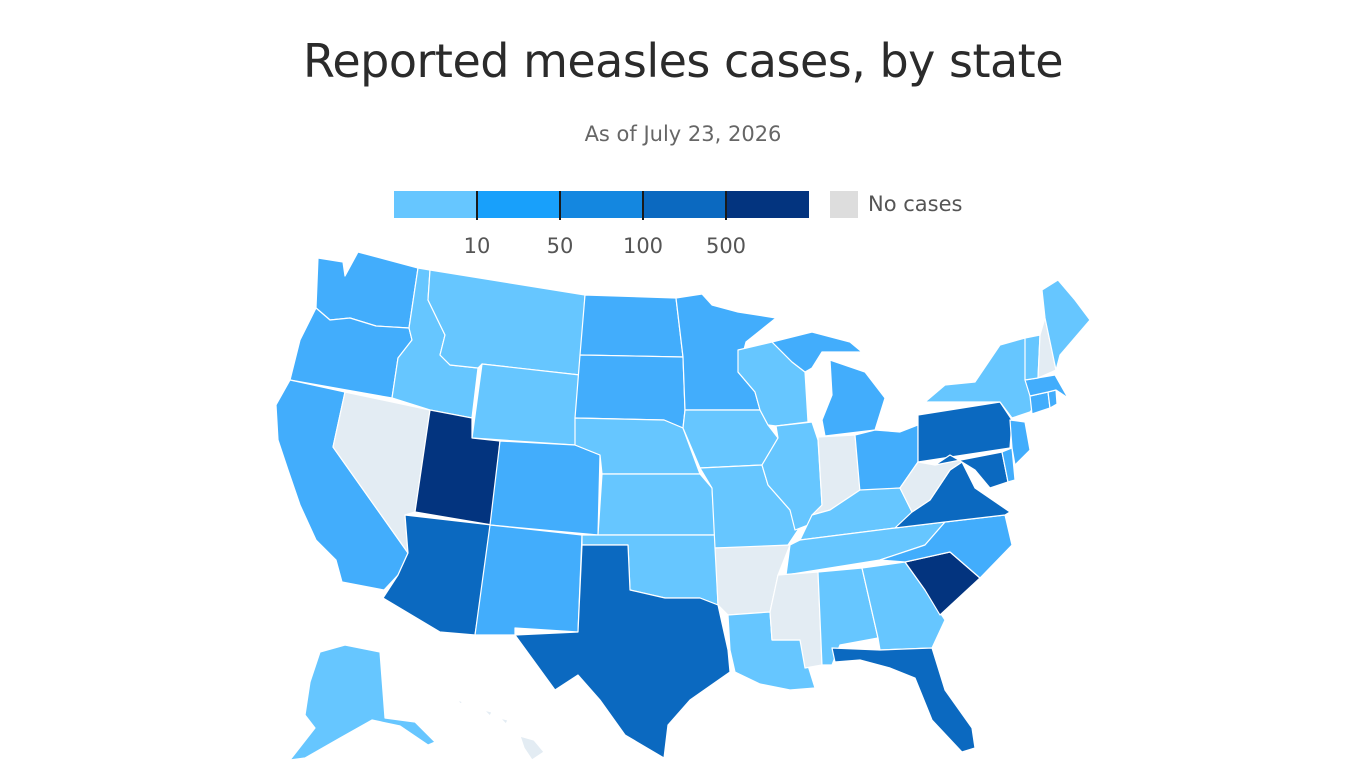 Image resolution: width=1366 pixels, height=768 pixels. I want to click on legend-tick-label-10: 10, so click(477, 246).